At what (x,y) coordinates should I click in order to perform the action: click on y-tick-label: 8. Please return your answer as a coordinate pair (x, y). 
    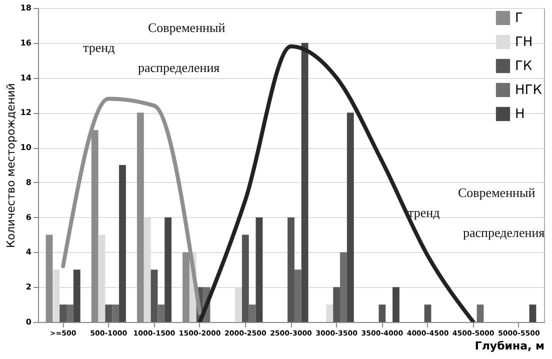
    Looking at the image, I should click on (29, 182).